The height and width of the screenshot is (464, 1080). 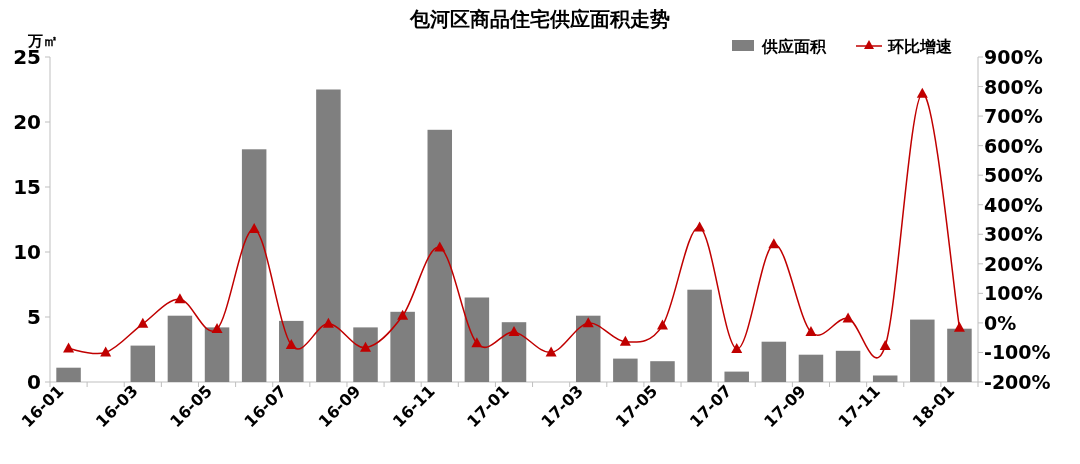 What do you see at coordinates (1013, 234) in the screenshot?
I see `y2-tick-label: 300%` at bounding box center [1013, 234].